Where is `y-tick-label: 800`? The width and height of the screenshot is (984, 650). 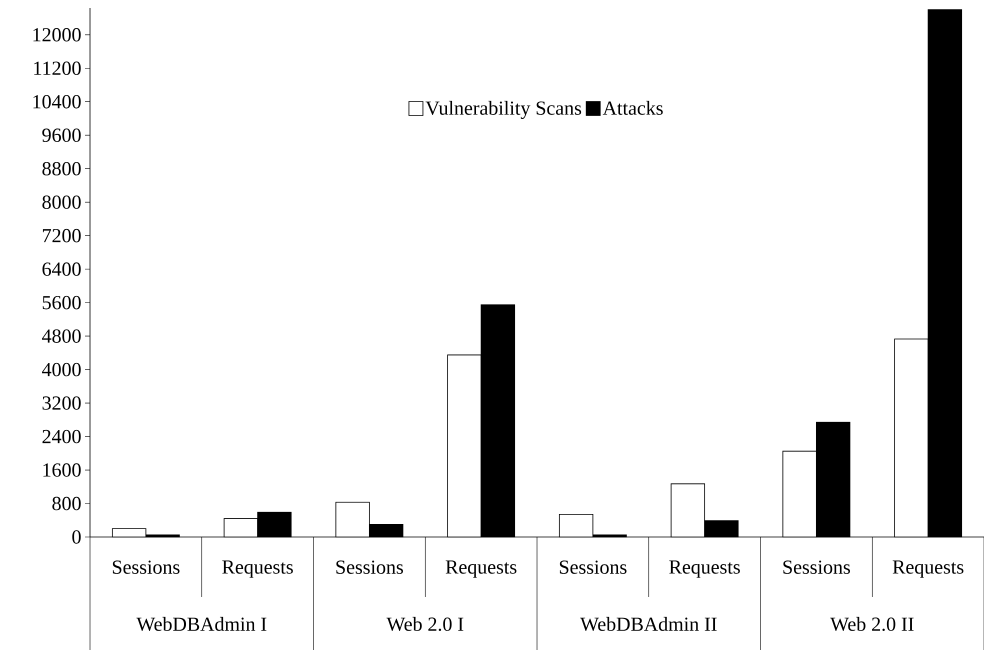
y-tick-label: 800 is located at coordinates (66, 503).